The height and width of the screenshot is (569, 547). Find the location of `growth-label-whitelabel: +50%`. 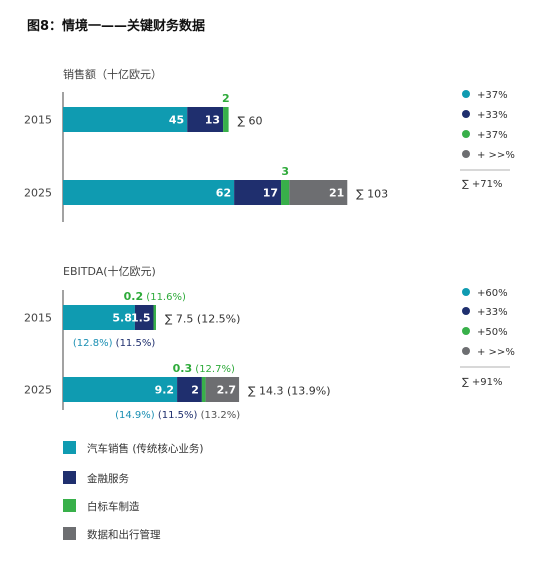

growth-label-whitelabel: +50% is located at coordinates (492, 332).